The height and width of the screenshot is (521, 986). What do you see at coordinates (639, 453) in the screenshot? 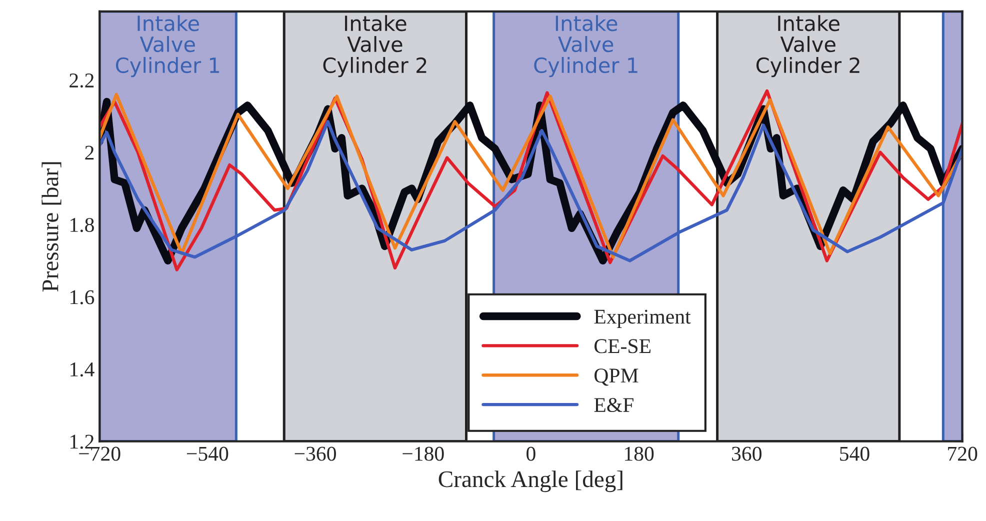
I see `x-tick-label: 180` at bounding box center [639, 453].